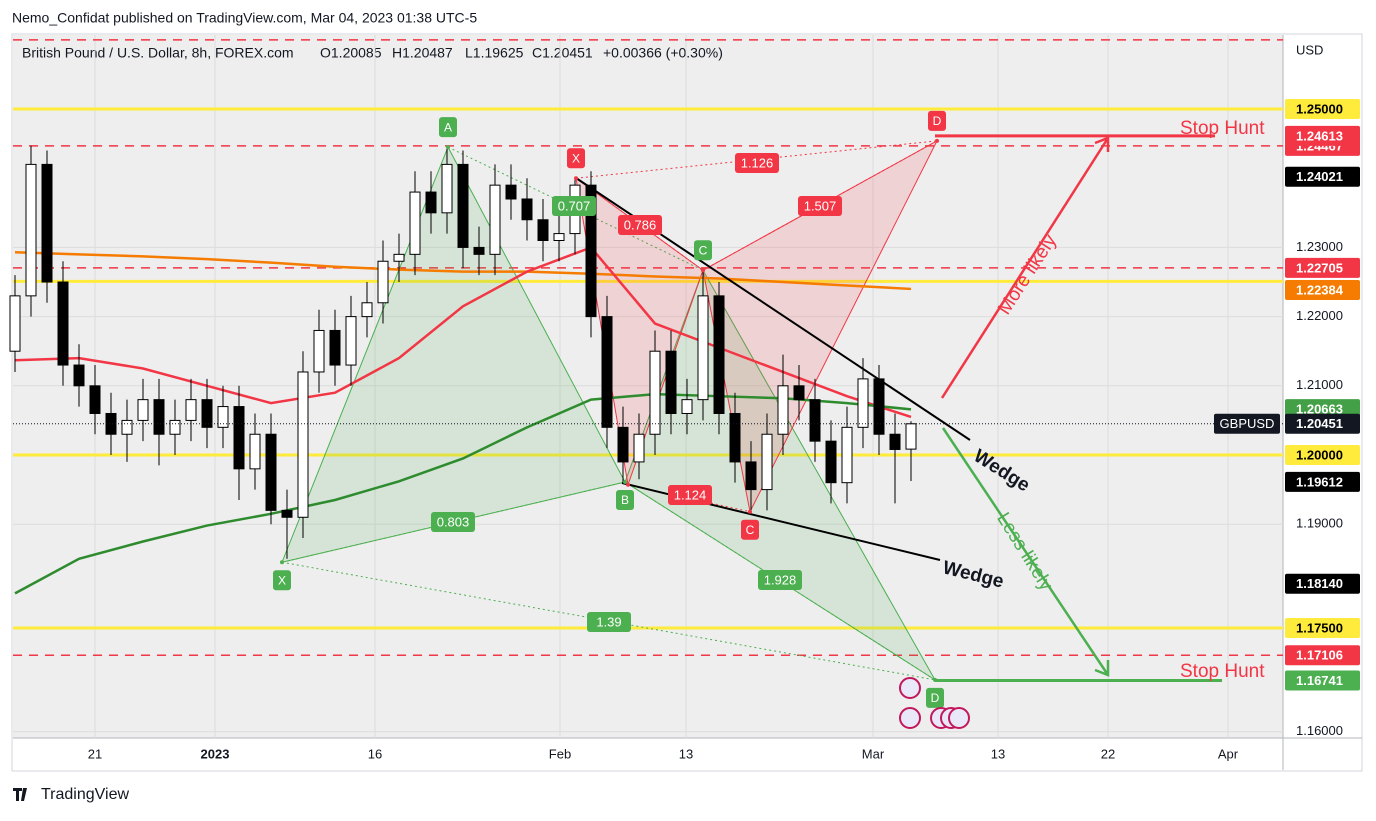 Image resolution: width=1376 pixels, height=821 pixels. What do you see at coordinates (1319, 523) in the screenshot?
I see `y-tick-label: 1.19000` at bounding box center [1319, 523].